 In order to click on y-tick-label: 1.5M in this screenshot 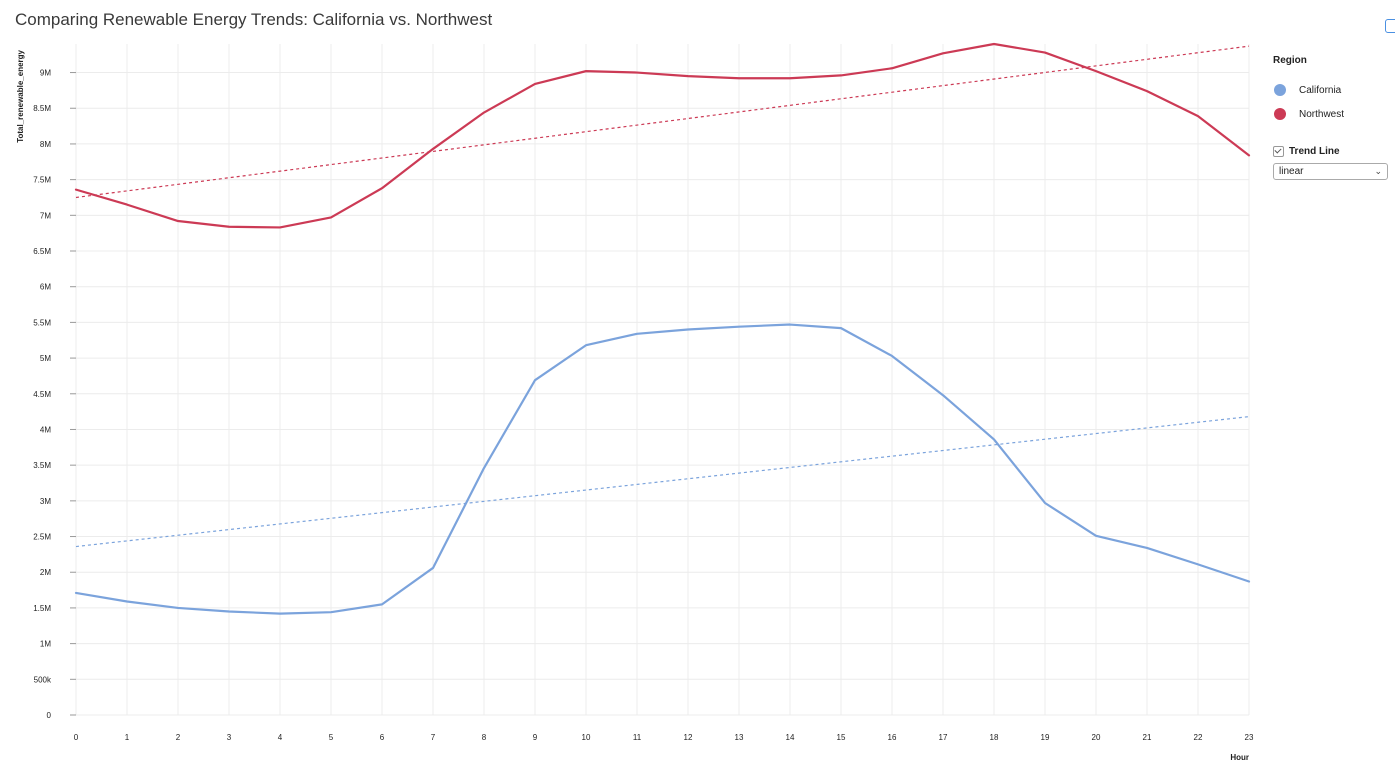, I will do `click(42, 608)`.